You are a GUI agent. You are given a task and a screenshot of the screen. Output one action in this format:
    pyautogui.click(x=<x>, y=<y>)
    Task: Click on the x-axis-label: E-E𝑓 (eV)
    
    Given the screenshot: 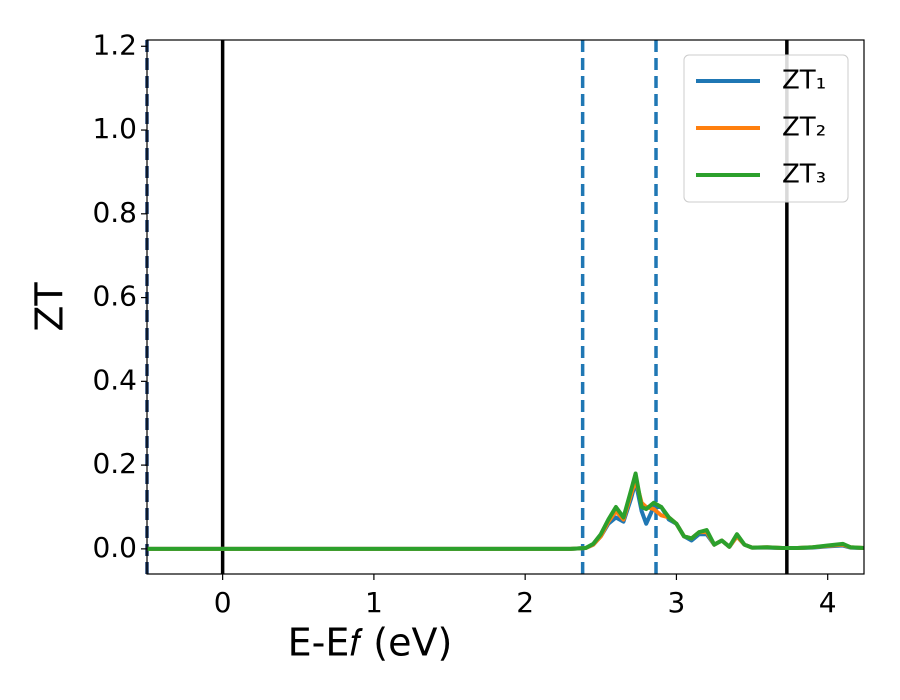 What is the action you would take?
    pyautogui.click(x=370, y=643)
    